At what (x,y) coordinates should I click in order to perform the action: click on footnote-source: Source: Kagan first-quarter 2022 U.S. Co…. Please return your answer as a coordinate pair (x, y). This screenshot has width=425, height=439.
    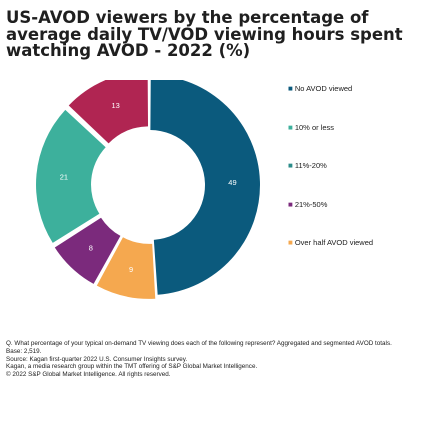
    Looking at the image, I should click on (97, 359).